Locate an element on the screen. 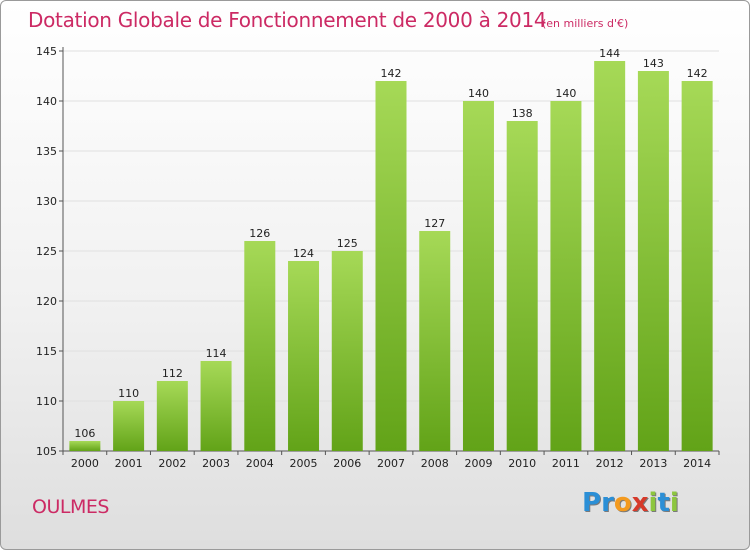 The image size is (750, 550). x-tick-label: 2006 is located at coordinates (347, 463).